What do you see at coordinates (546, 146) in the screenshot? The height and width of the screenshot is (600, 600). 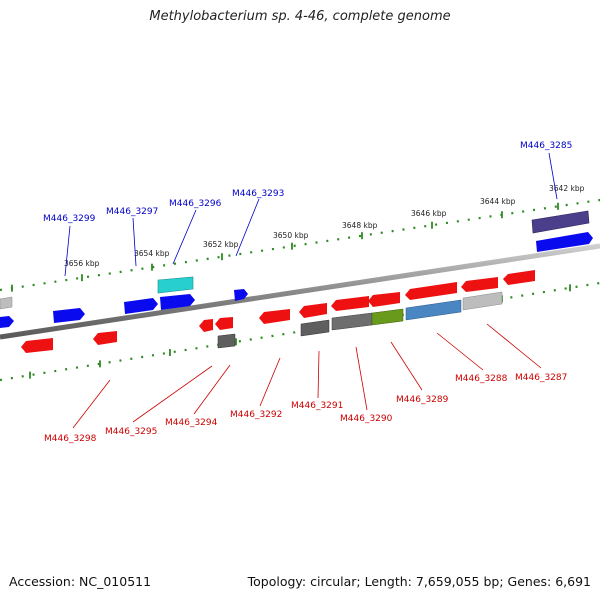 I see `gene-label-m446-3285: M446_3285` at bounding box center [546, 146].